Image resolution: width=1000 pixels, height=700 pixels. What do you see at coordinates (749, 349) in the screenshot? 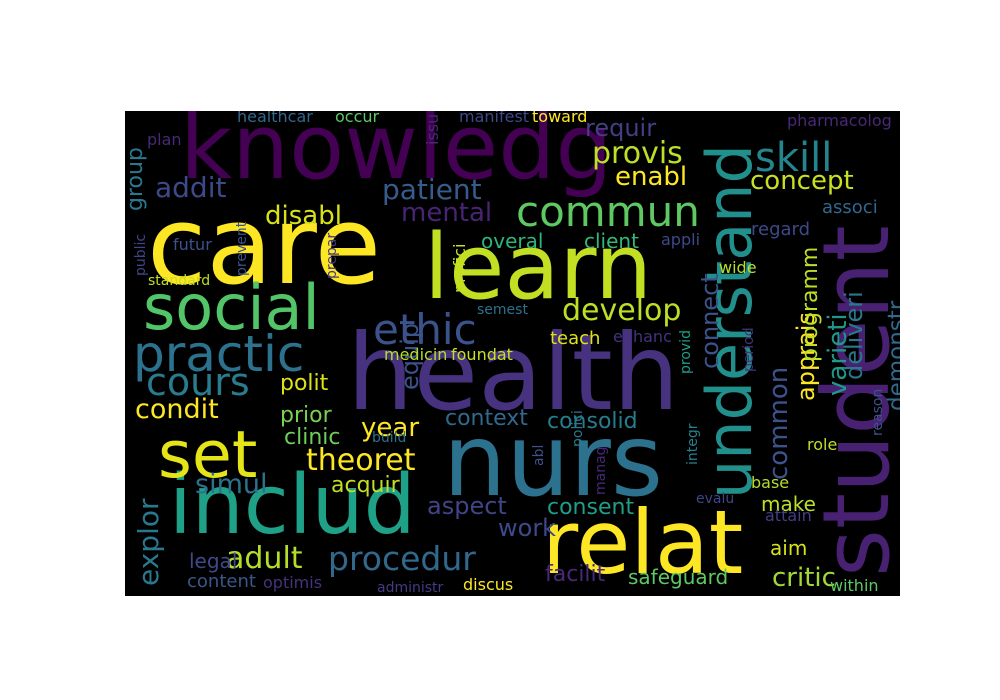
I see `word-period: period` at bounding box center [749, 349].